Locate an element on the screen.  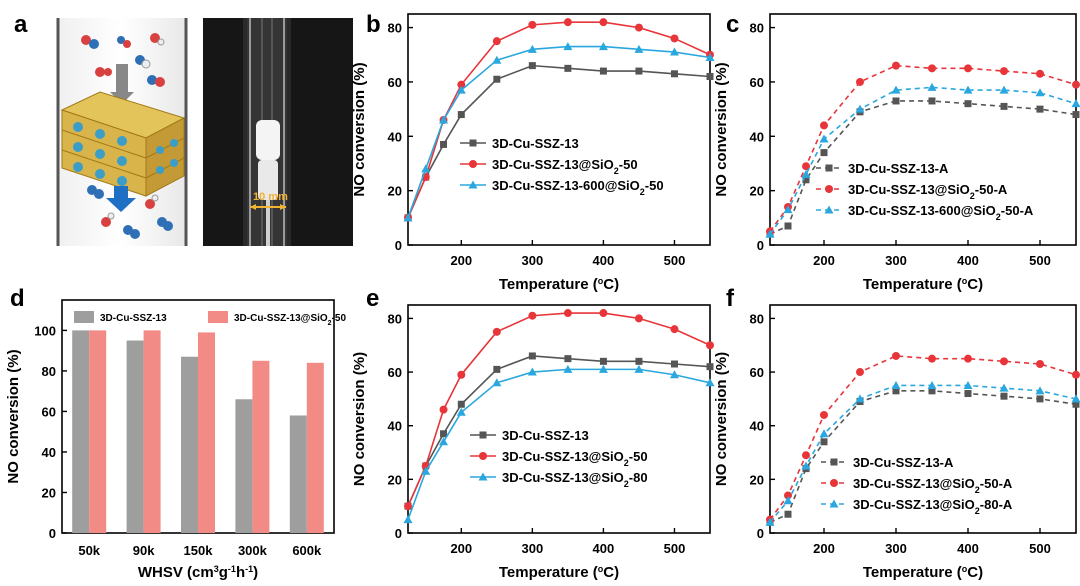
flow-arrow-in-icon is located at coordinates (122, 84).